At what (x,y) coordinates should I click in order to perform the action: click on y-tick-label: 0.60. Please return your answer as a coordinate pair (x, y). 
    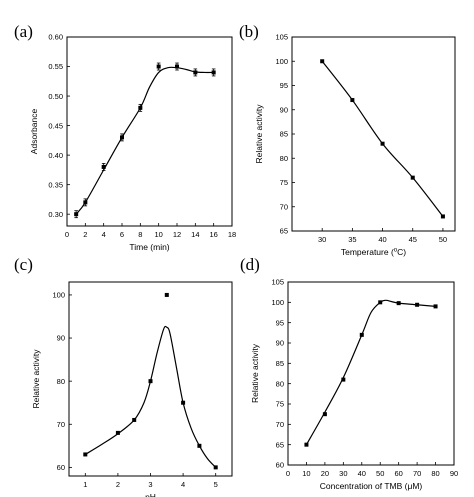
    Looking at the image, I should click on (55, 37).